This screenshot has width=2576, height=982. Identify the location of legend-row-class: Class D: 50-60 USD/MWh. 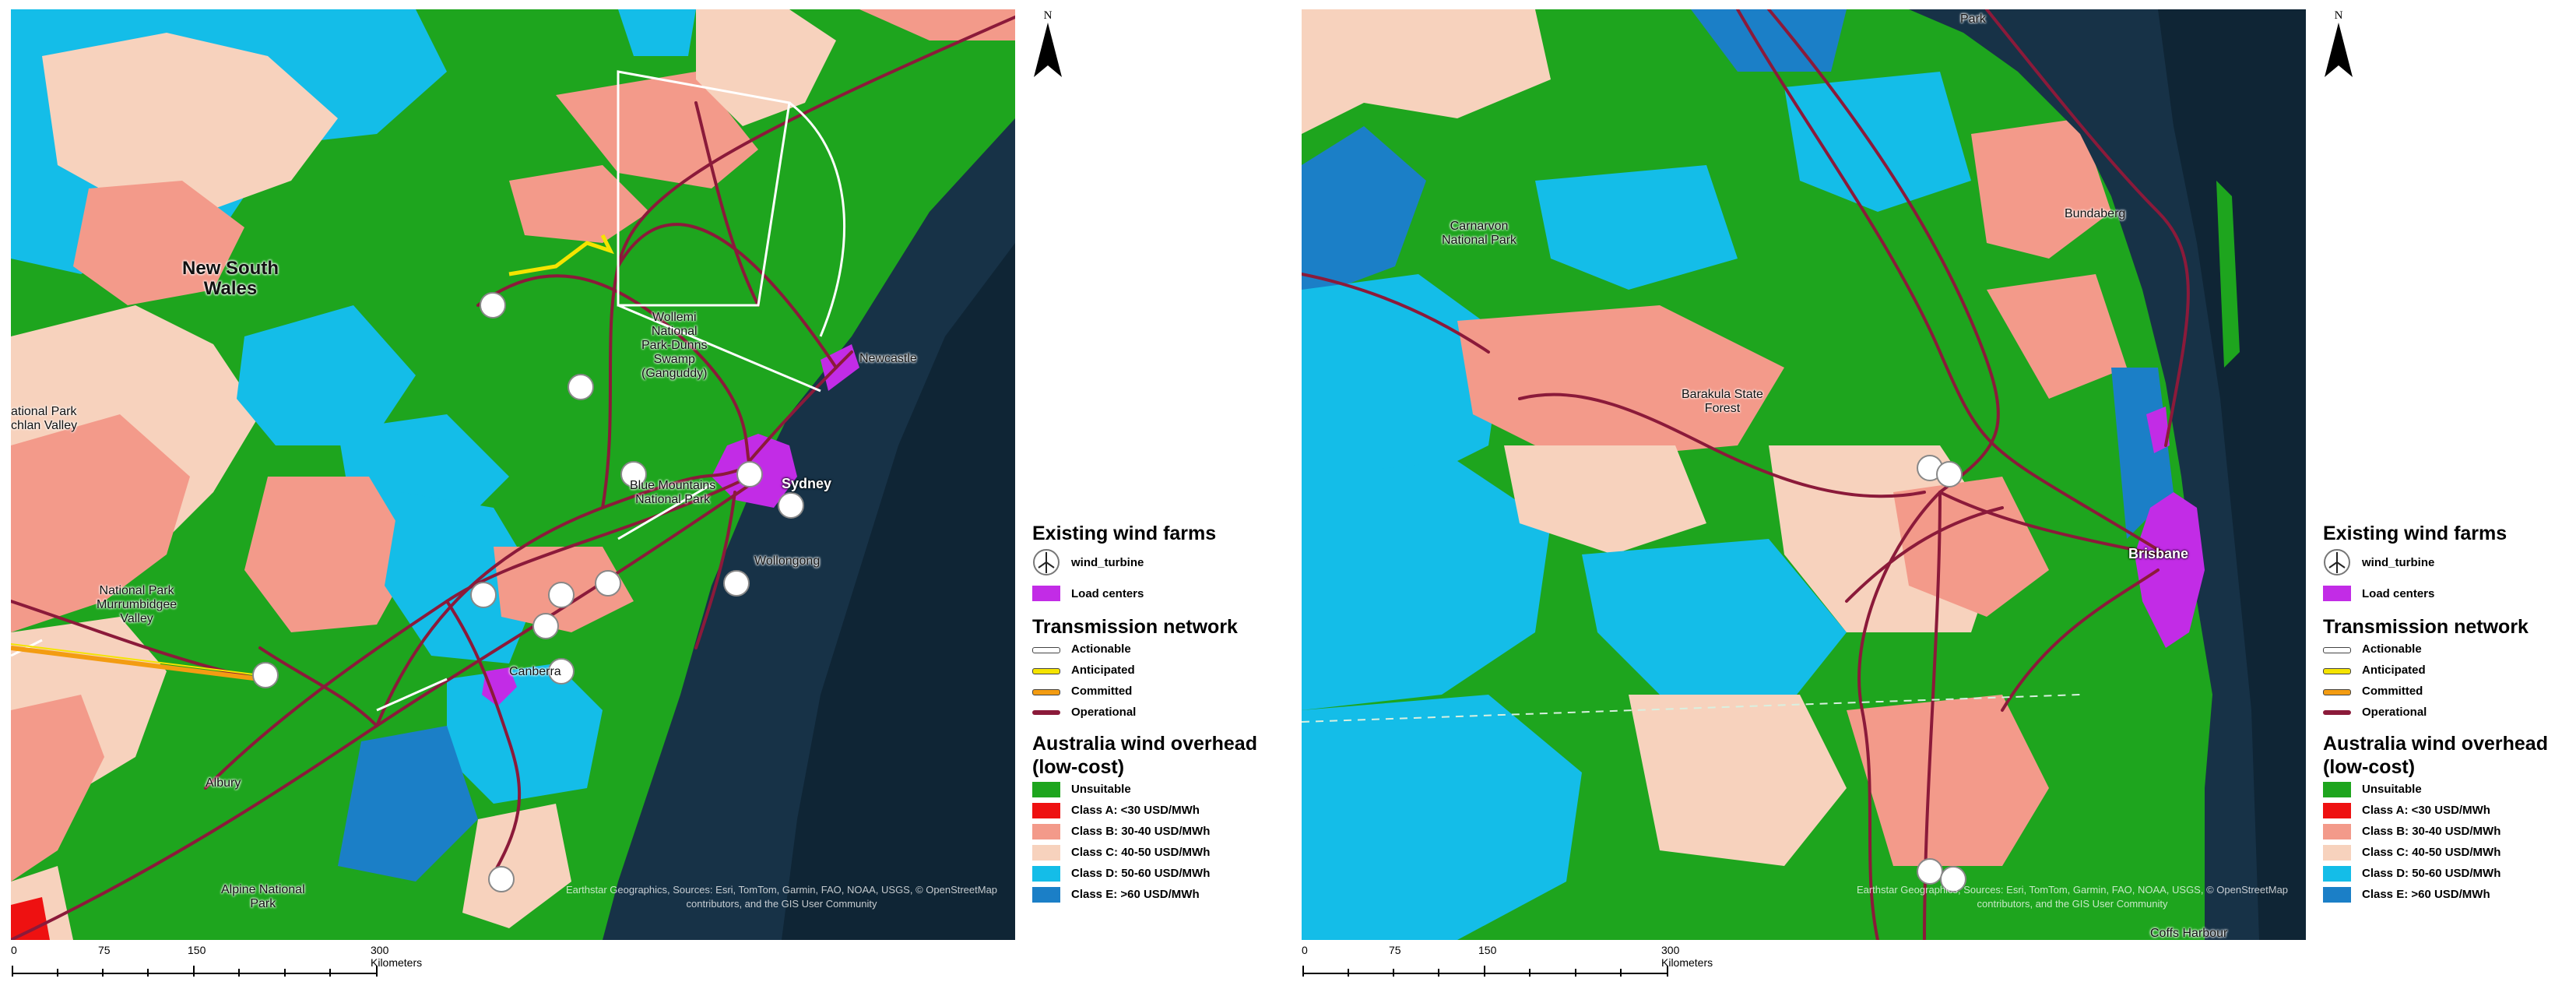
(1164, 873).